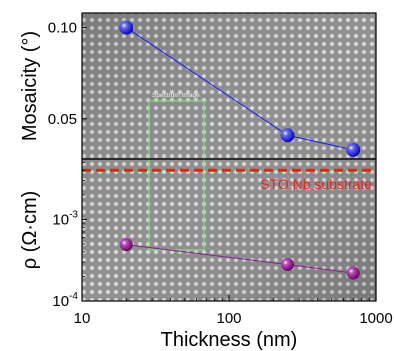 The height and width of the screenshot is (351, 394). Describe the element at coordinates (82, 318) in the screenshot. I see `x-tick-label: 10` at that location.